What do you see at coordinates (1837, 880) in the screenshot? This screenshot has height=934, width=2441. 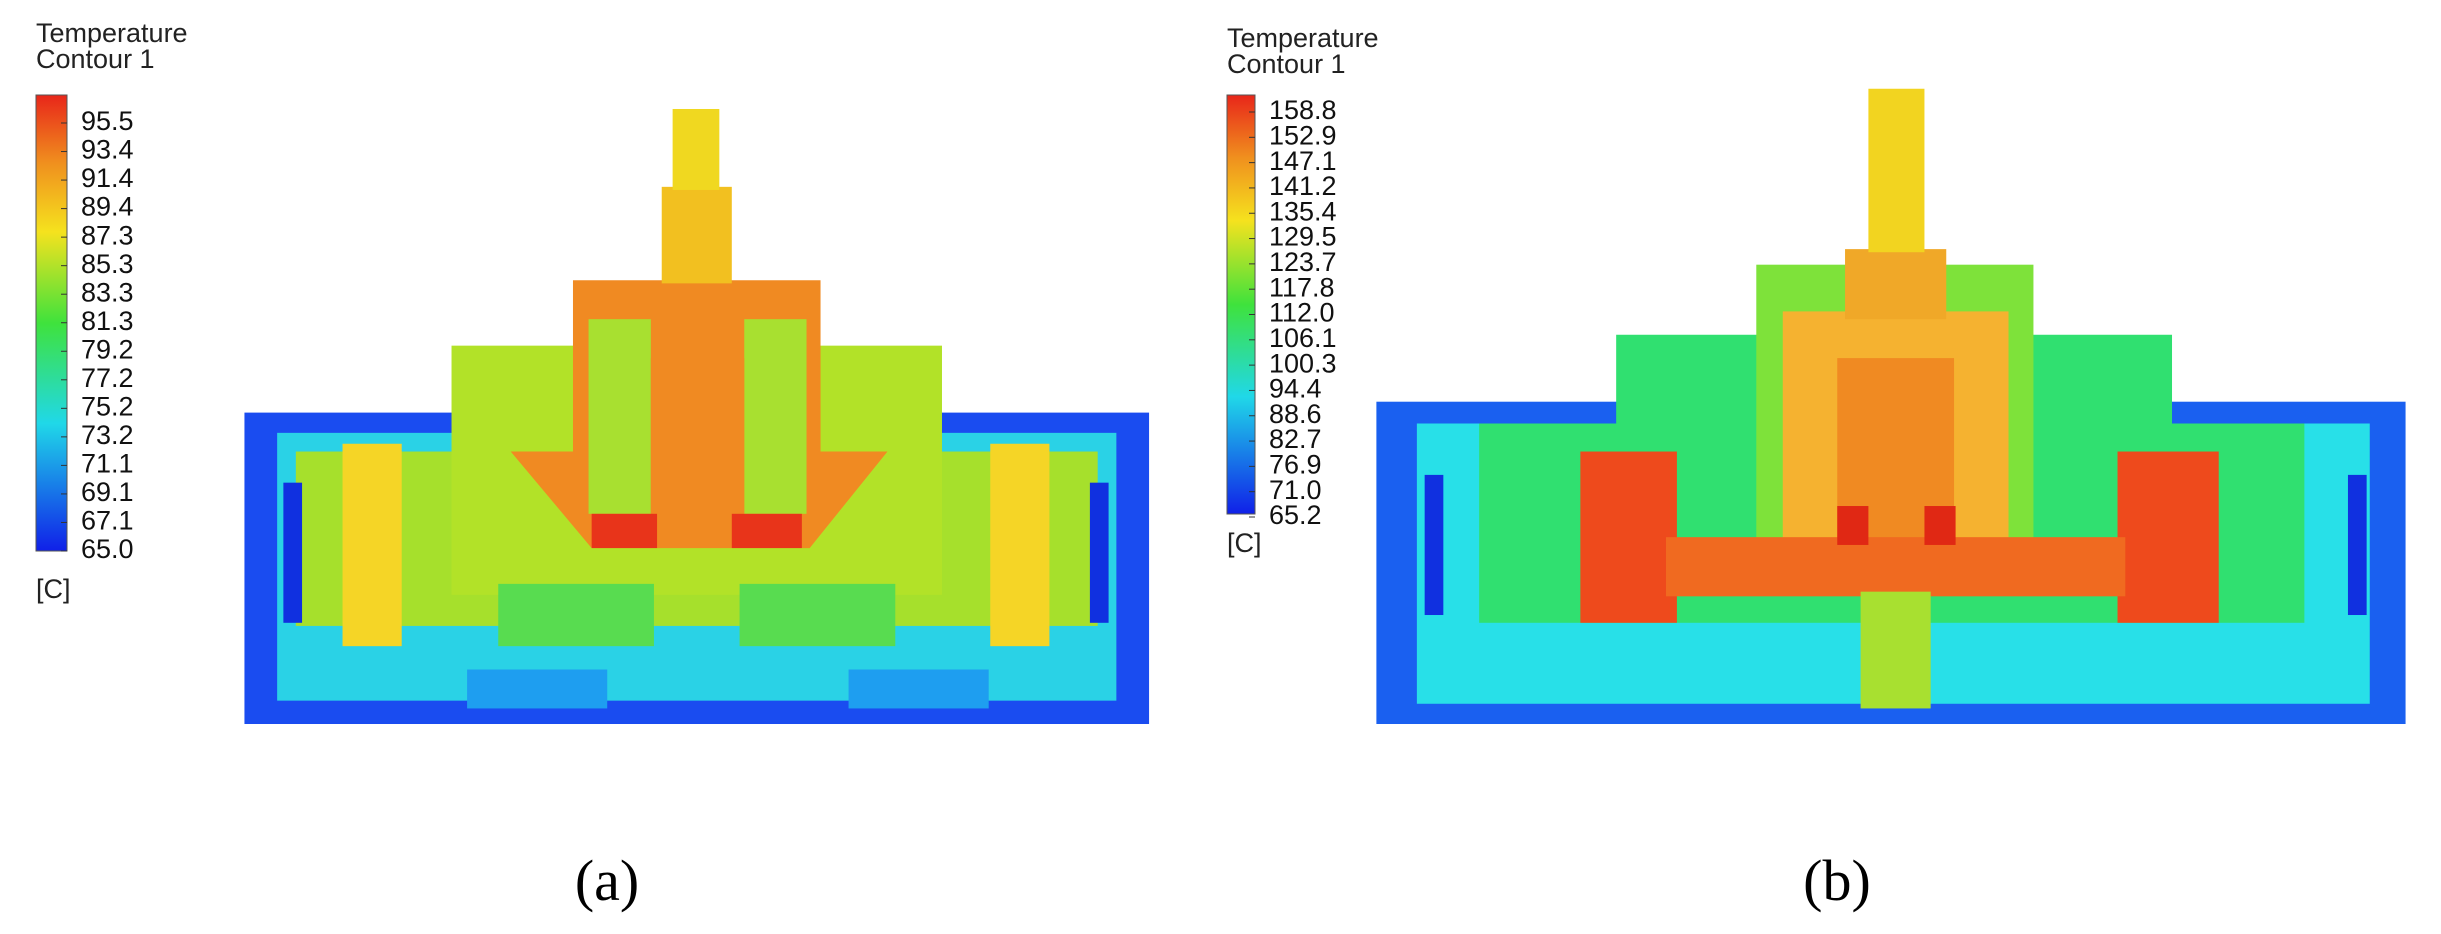 I see `panel-caption: (b)` at bounding box center [1837, 880].